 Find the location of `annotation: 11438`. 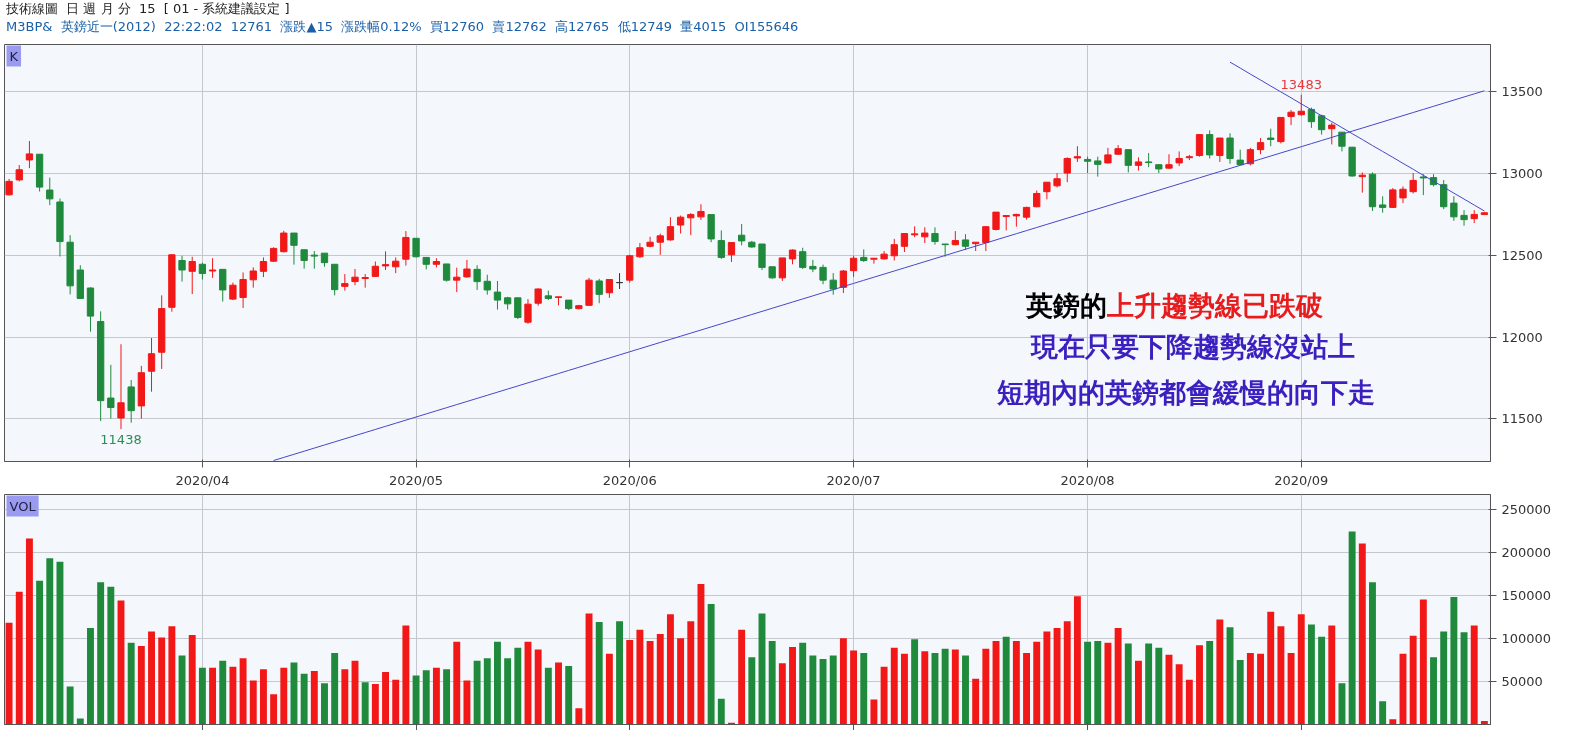

annotation: 11438 is located at coordinates (121, 440).